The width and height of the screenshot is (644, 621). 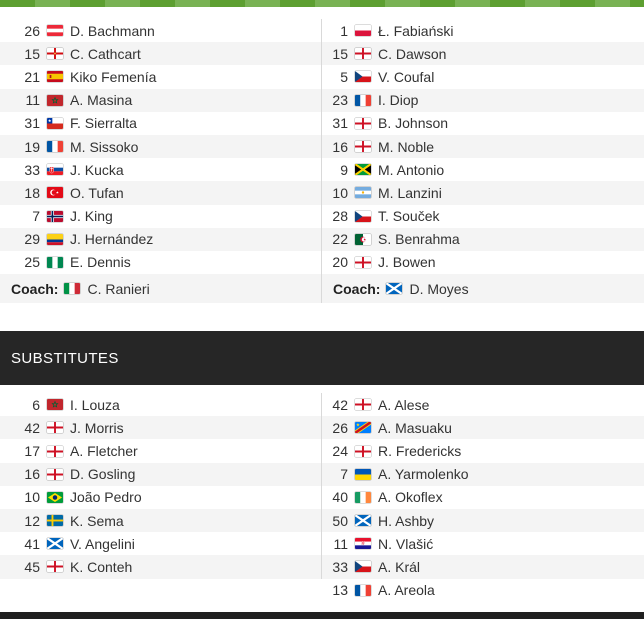 What do you see at coordinates (483, 262) in the screenshot?
I see `player-row: 20 J. Bowen` at bounding box center [483, 262].